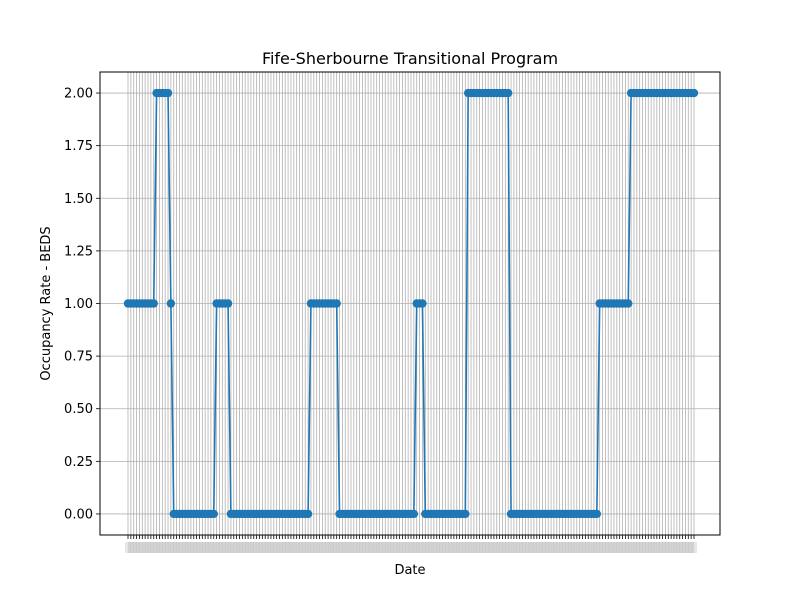  Describe the element at coordinates (78, 146) in the screenshot. I see `y-tick-label: 1.75` at that location.